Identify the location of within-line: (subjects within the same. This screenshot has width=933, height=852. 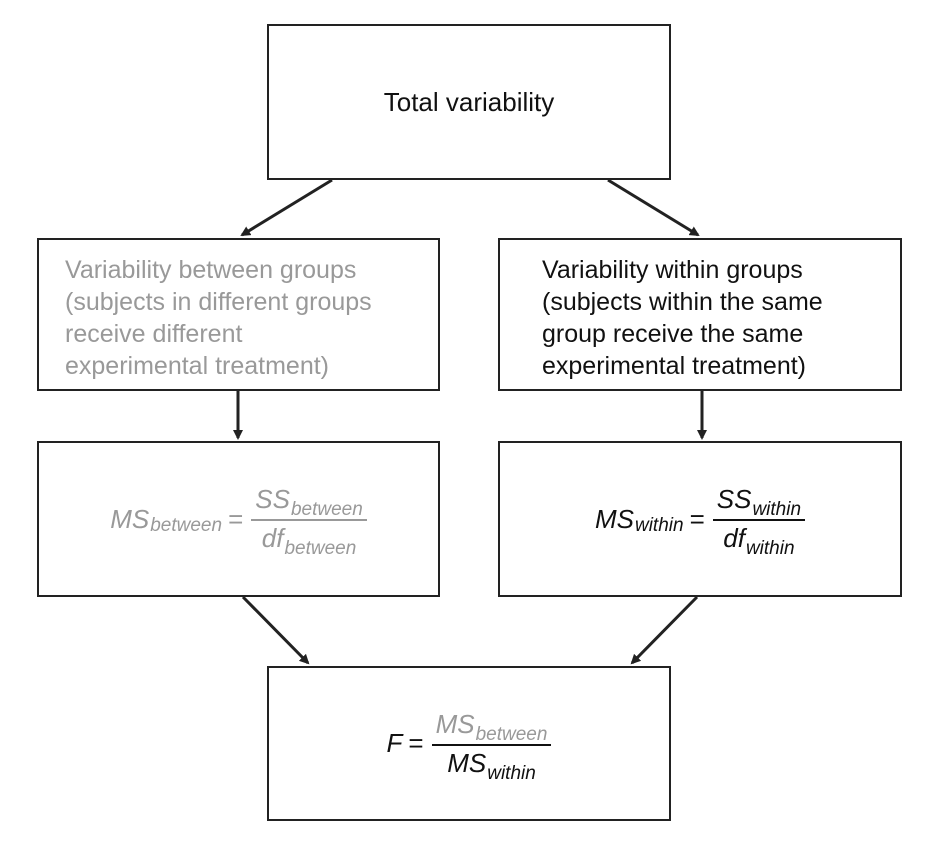
(682, 302).